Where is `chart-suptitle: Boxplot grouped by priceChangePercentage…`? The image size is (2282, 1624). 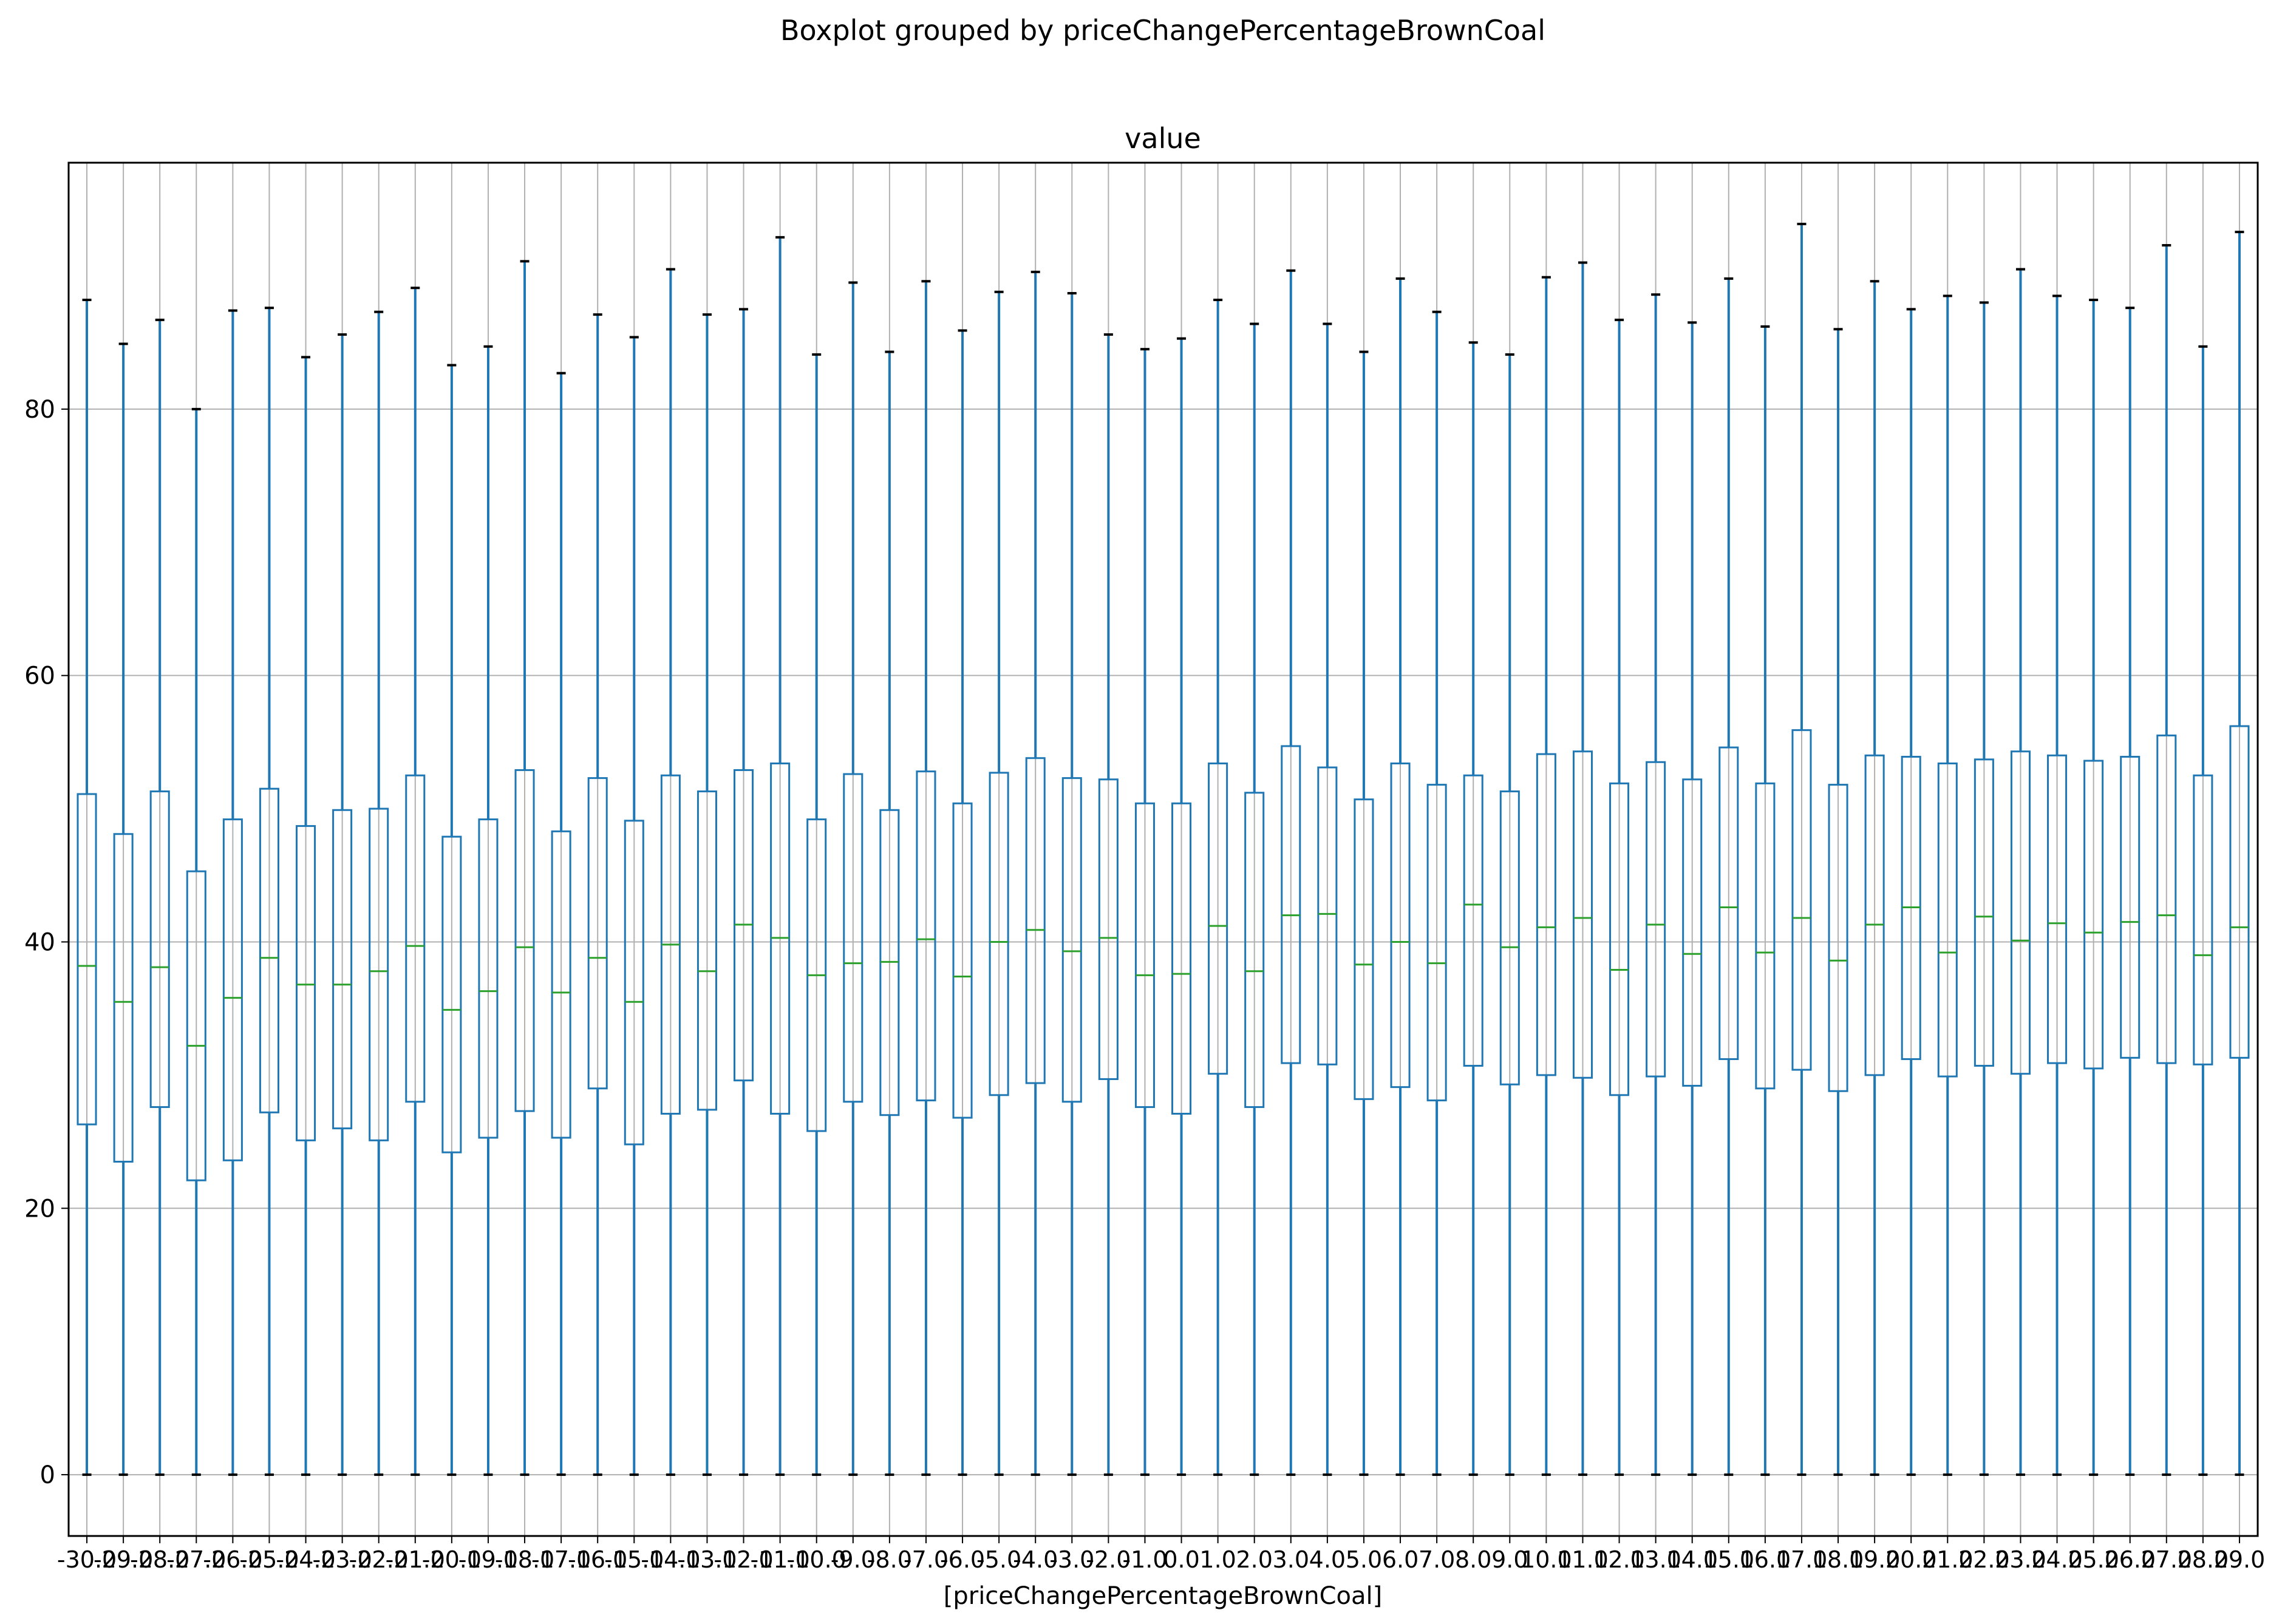
chart-suptitle: Boxplot grouped by priceChangePercentage… is located at coordinates (1163, 30).